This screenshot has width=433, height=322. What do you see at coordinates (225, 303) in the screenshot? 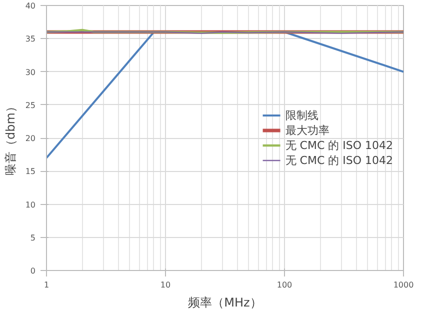
I see `x-axis-title: 频率（MHz）` at bounding box center [225, 303].